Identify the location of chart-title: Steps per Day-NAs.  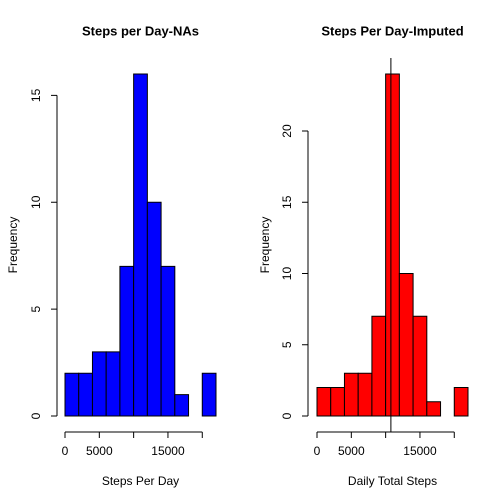
(140, 30).